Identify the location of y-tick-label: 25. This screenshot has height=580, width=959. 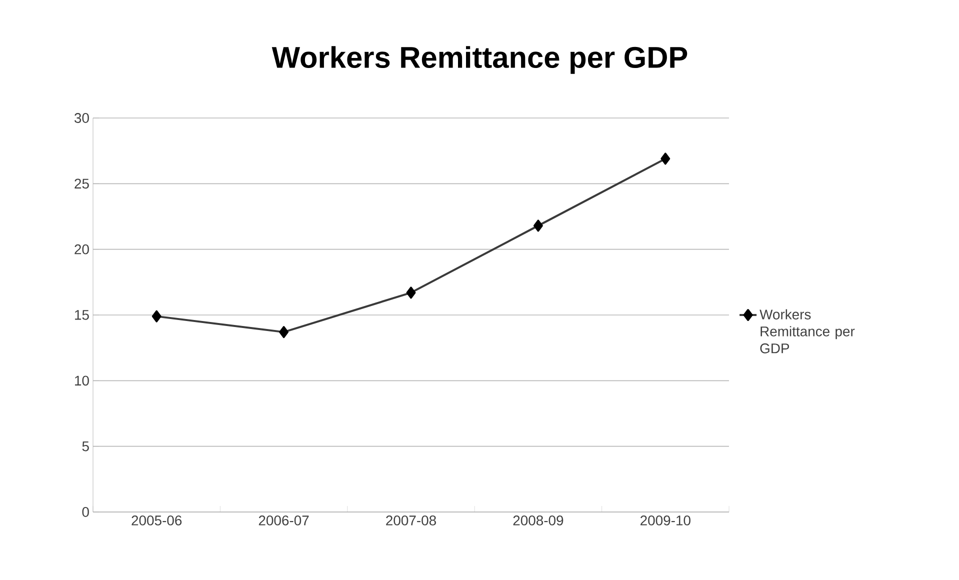
(81, 183).